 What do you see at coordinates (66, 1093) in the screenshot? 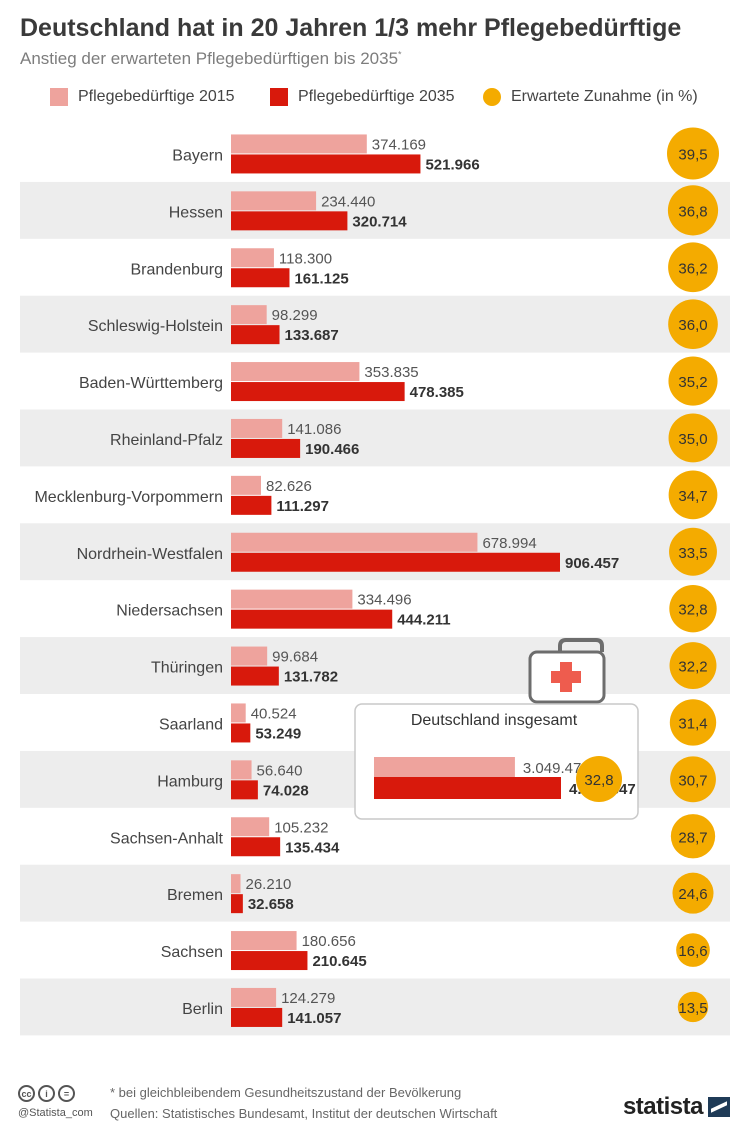
I see `no-derivatives-icon: =` at bounding box center [66, 1093].